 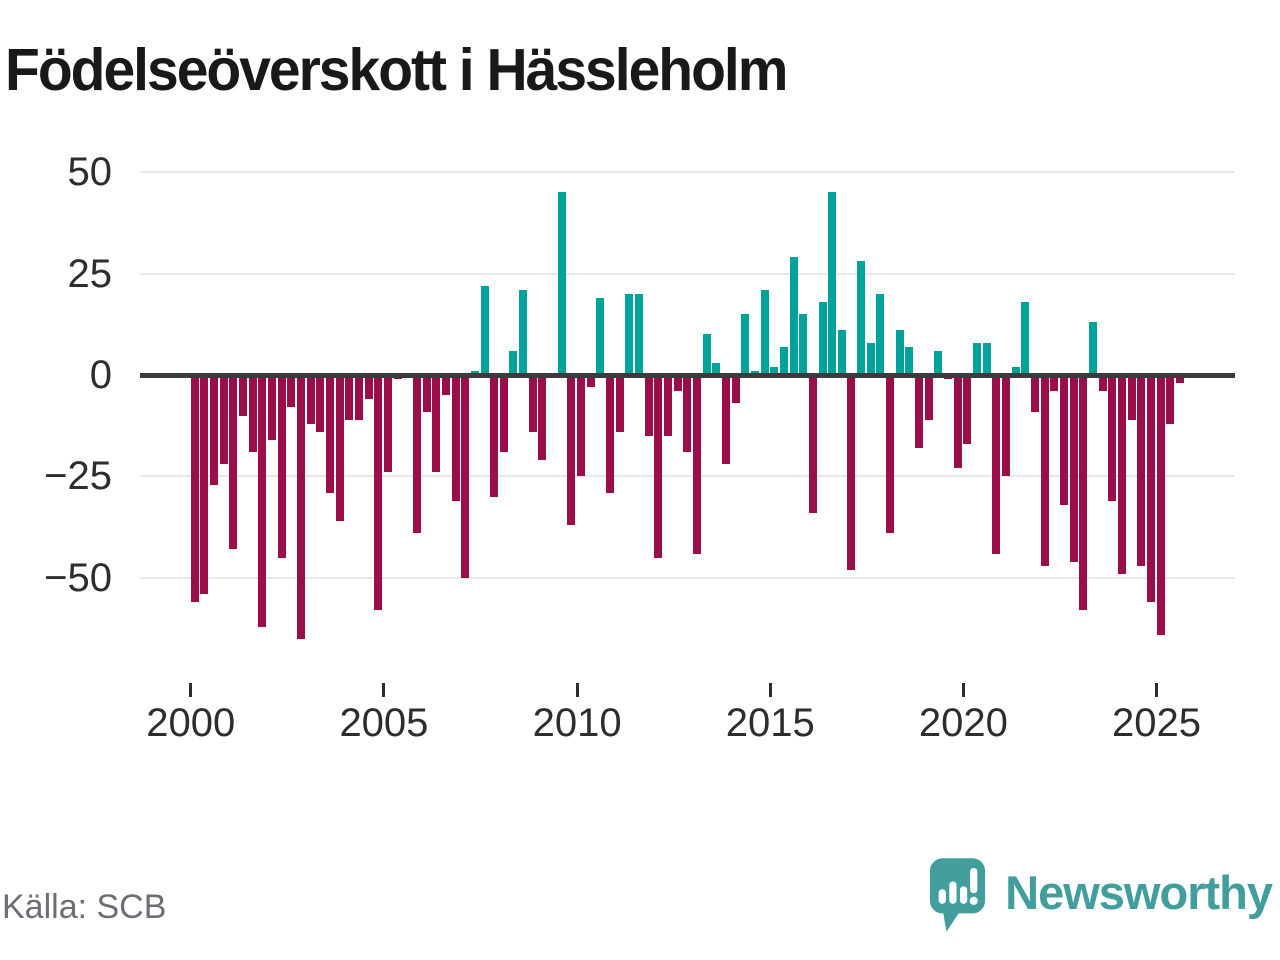 What do you see at coordinates (1156, 723) in the screenshot?
I see `x-axis-label: 2025` at bounding box center [1156, 723].